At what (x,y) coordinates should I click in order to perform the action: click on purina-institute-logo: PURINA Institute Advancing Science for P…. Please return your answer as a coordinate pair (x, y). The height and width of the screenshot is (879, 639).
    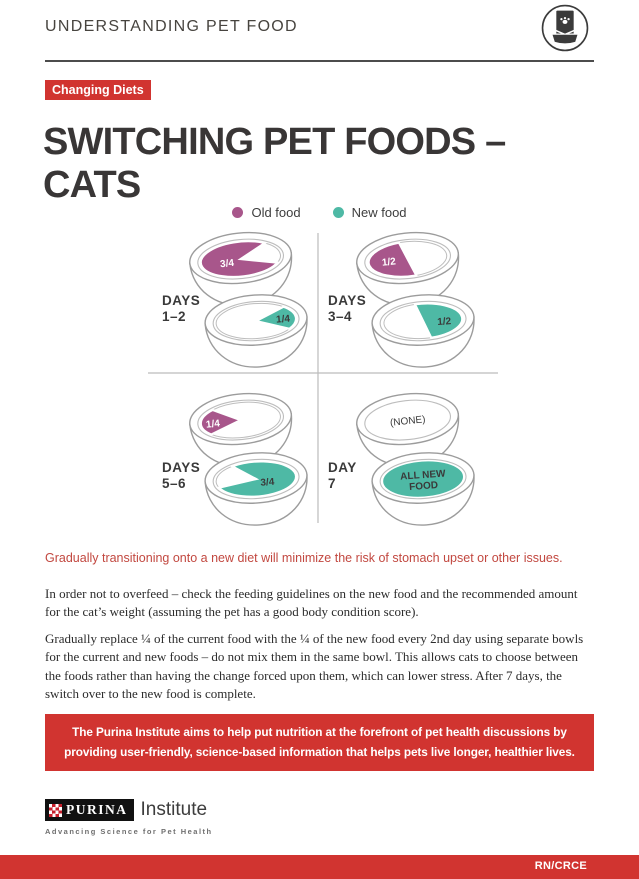
    Looking at the image, I should click on (129, 817).